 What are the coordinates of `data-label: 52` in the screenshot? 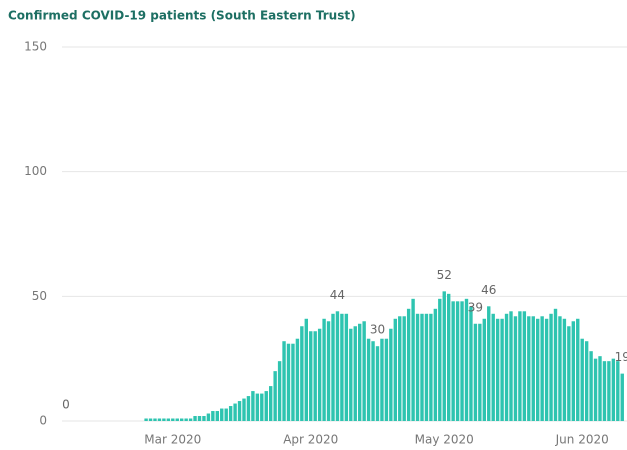 It's located at (444, 275).